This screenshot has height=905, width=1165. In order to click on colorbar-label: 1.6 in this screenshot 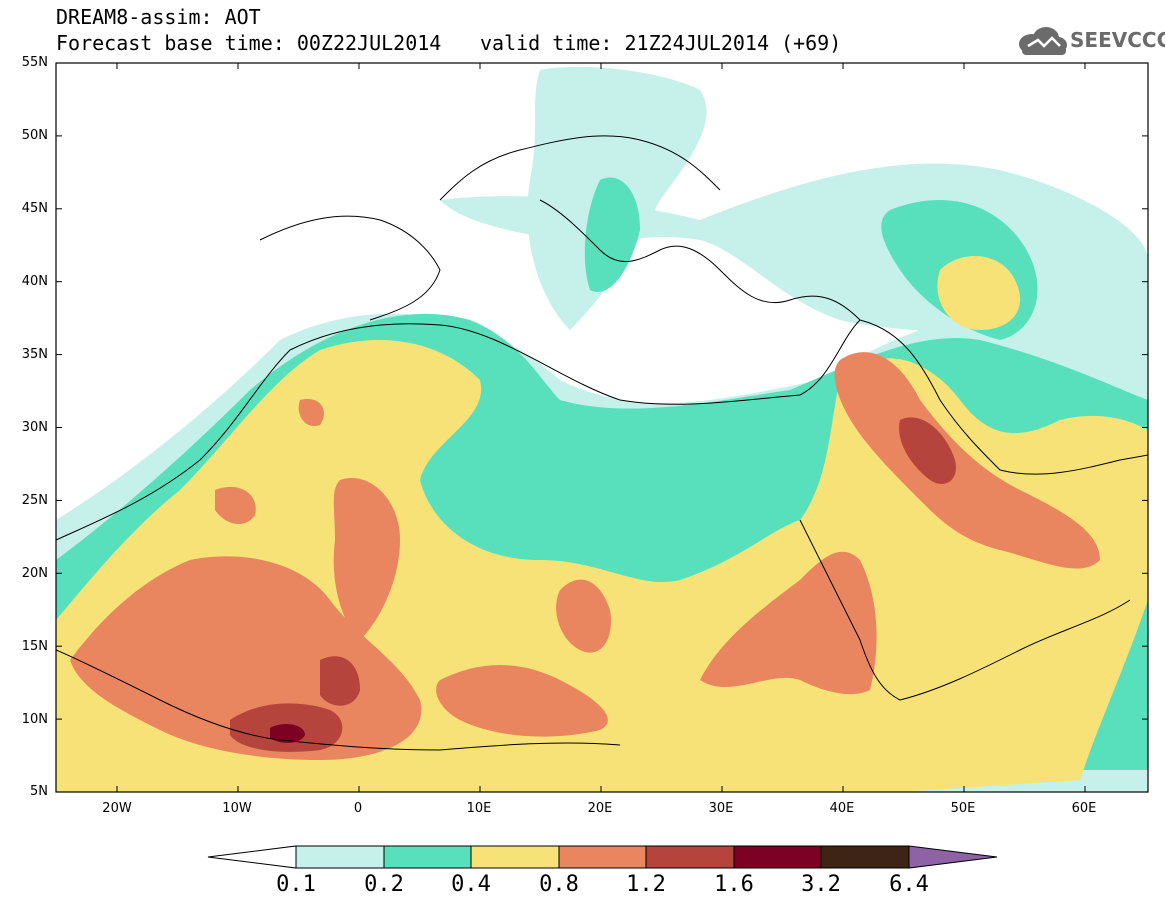, I will do `click(734, 884)`.